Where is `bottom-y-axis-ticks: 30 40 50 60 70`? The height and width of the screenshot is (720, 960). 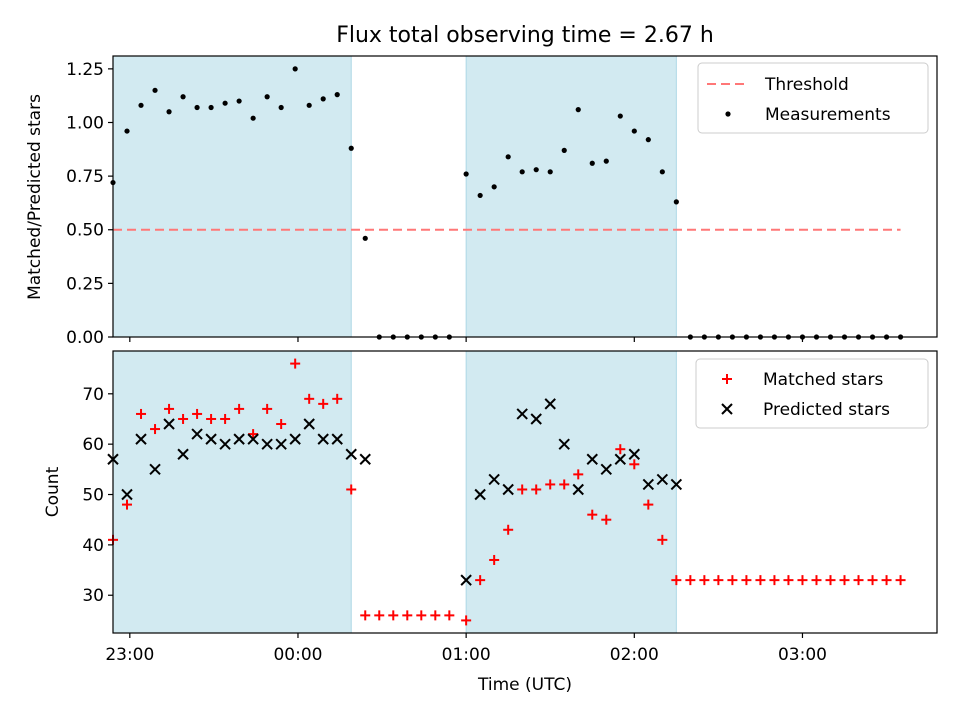
bottom-y-axis-ticks: 30 40 50 60 70 is located at coordinates (97, 495).